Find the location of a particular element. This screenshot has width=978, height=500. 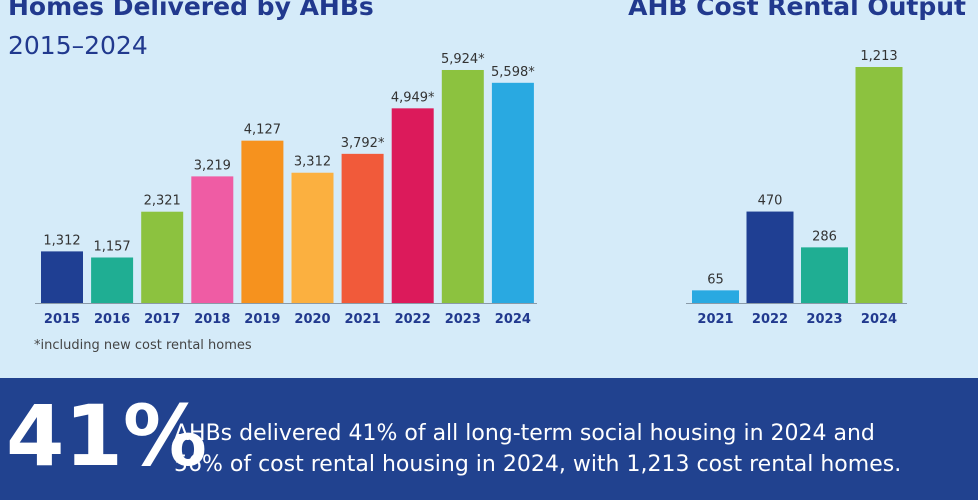

data-label-2024: 5,598* is located at coordinates (513, 72).